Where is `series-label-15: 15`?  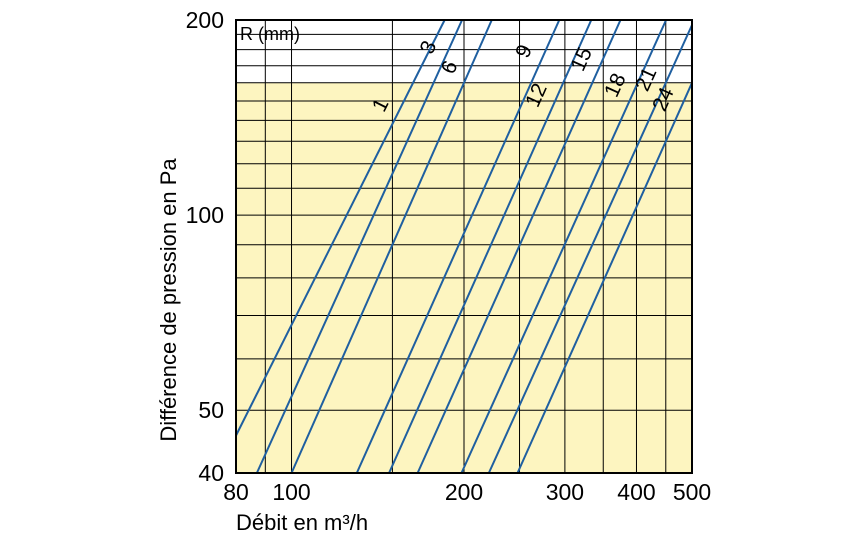 series-label-15: 15 is located at coordinates (581, 59).